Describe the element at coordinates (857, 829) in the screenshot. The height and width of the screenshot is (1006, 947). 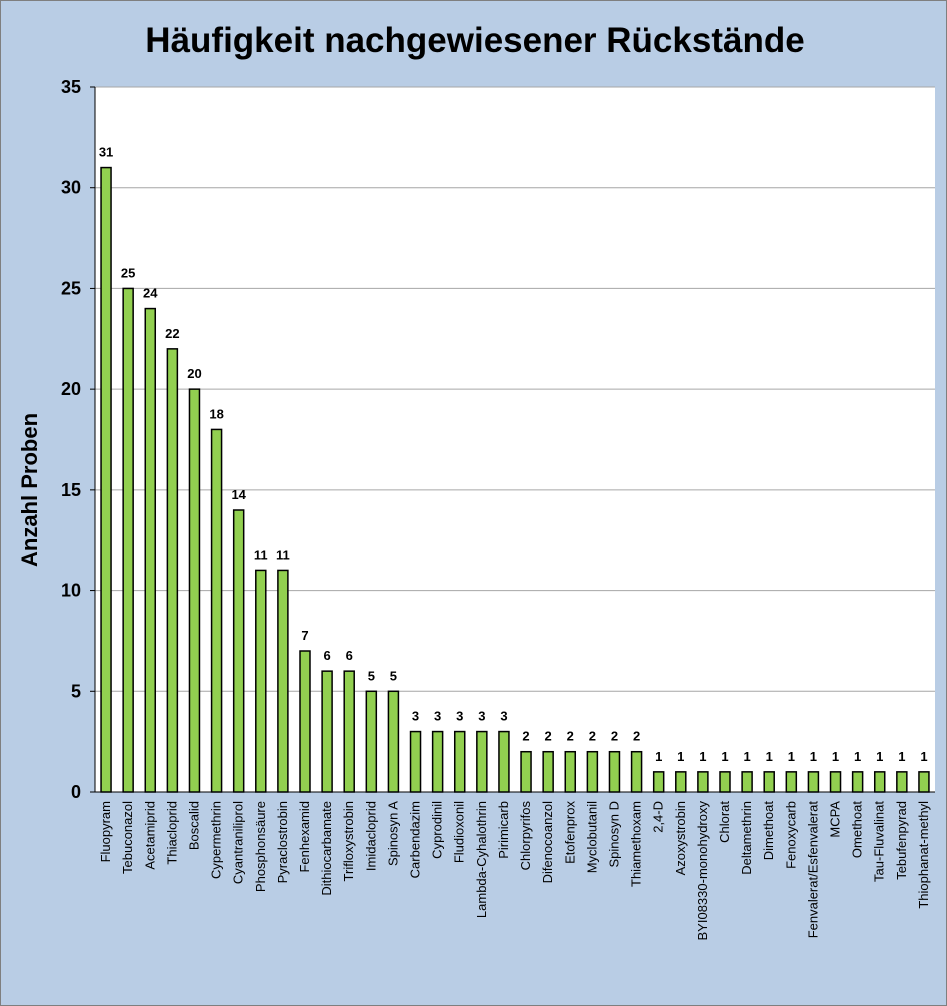
I see `x-tick-label: Omethoat` at that location.